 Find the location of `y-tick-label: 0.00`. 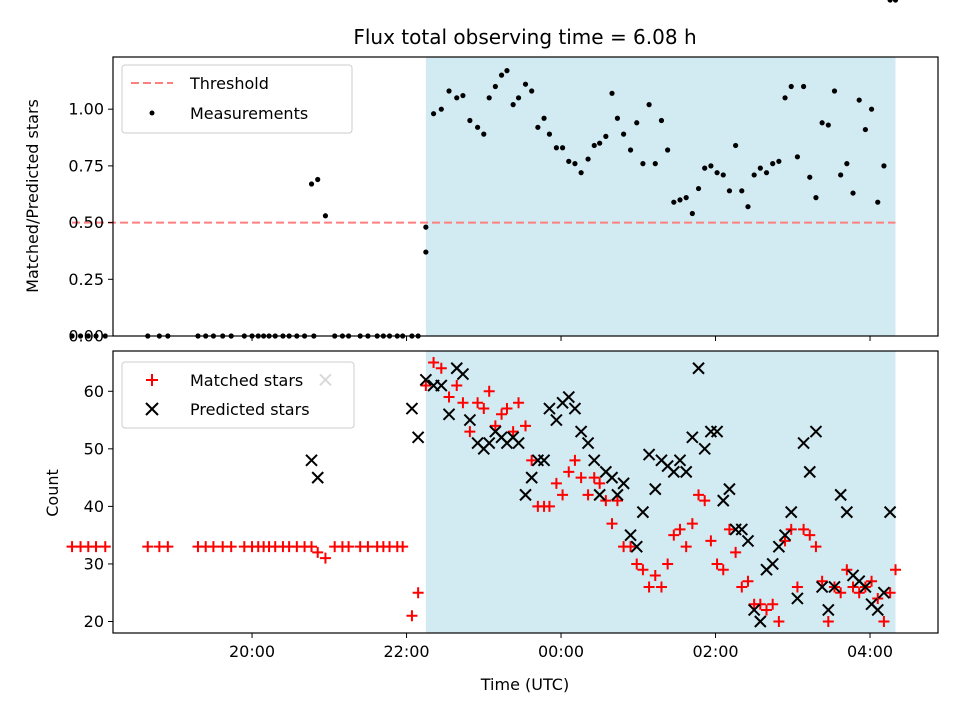

y-tick-label: 0.00 is located at coordinates (86, 336).